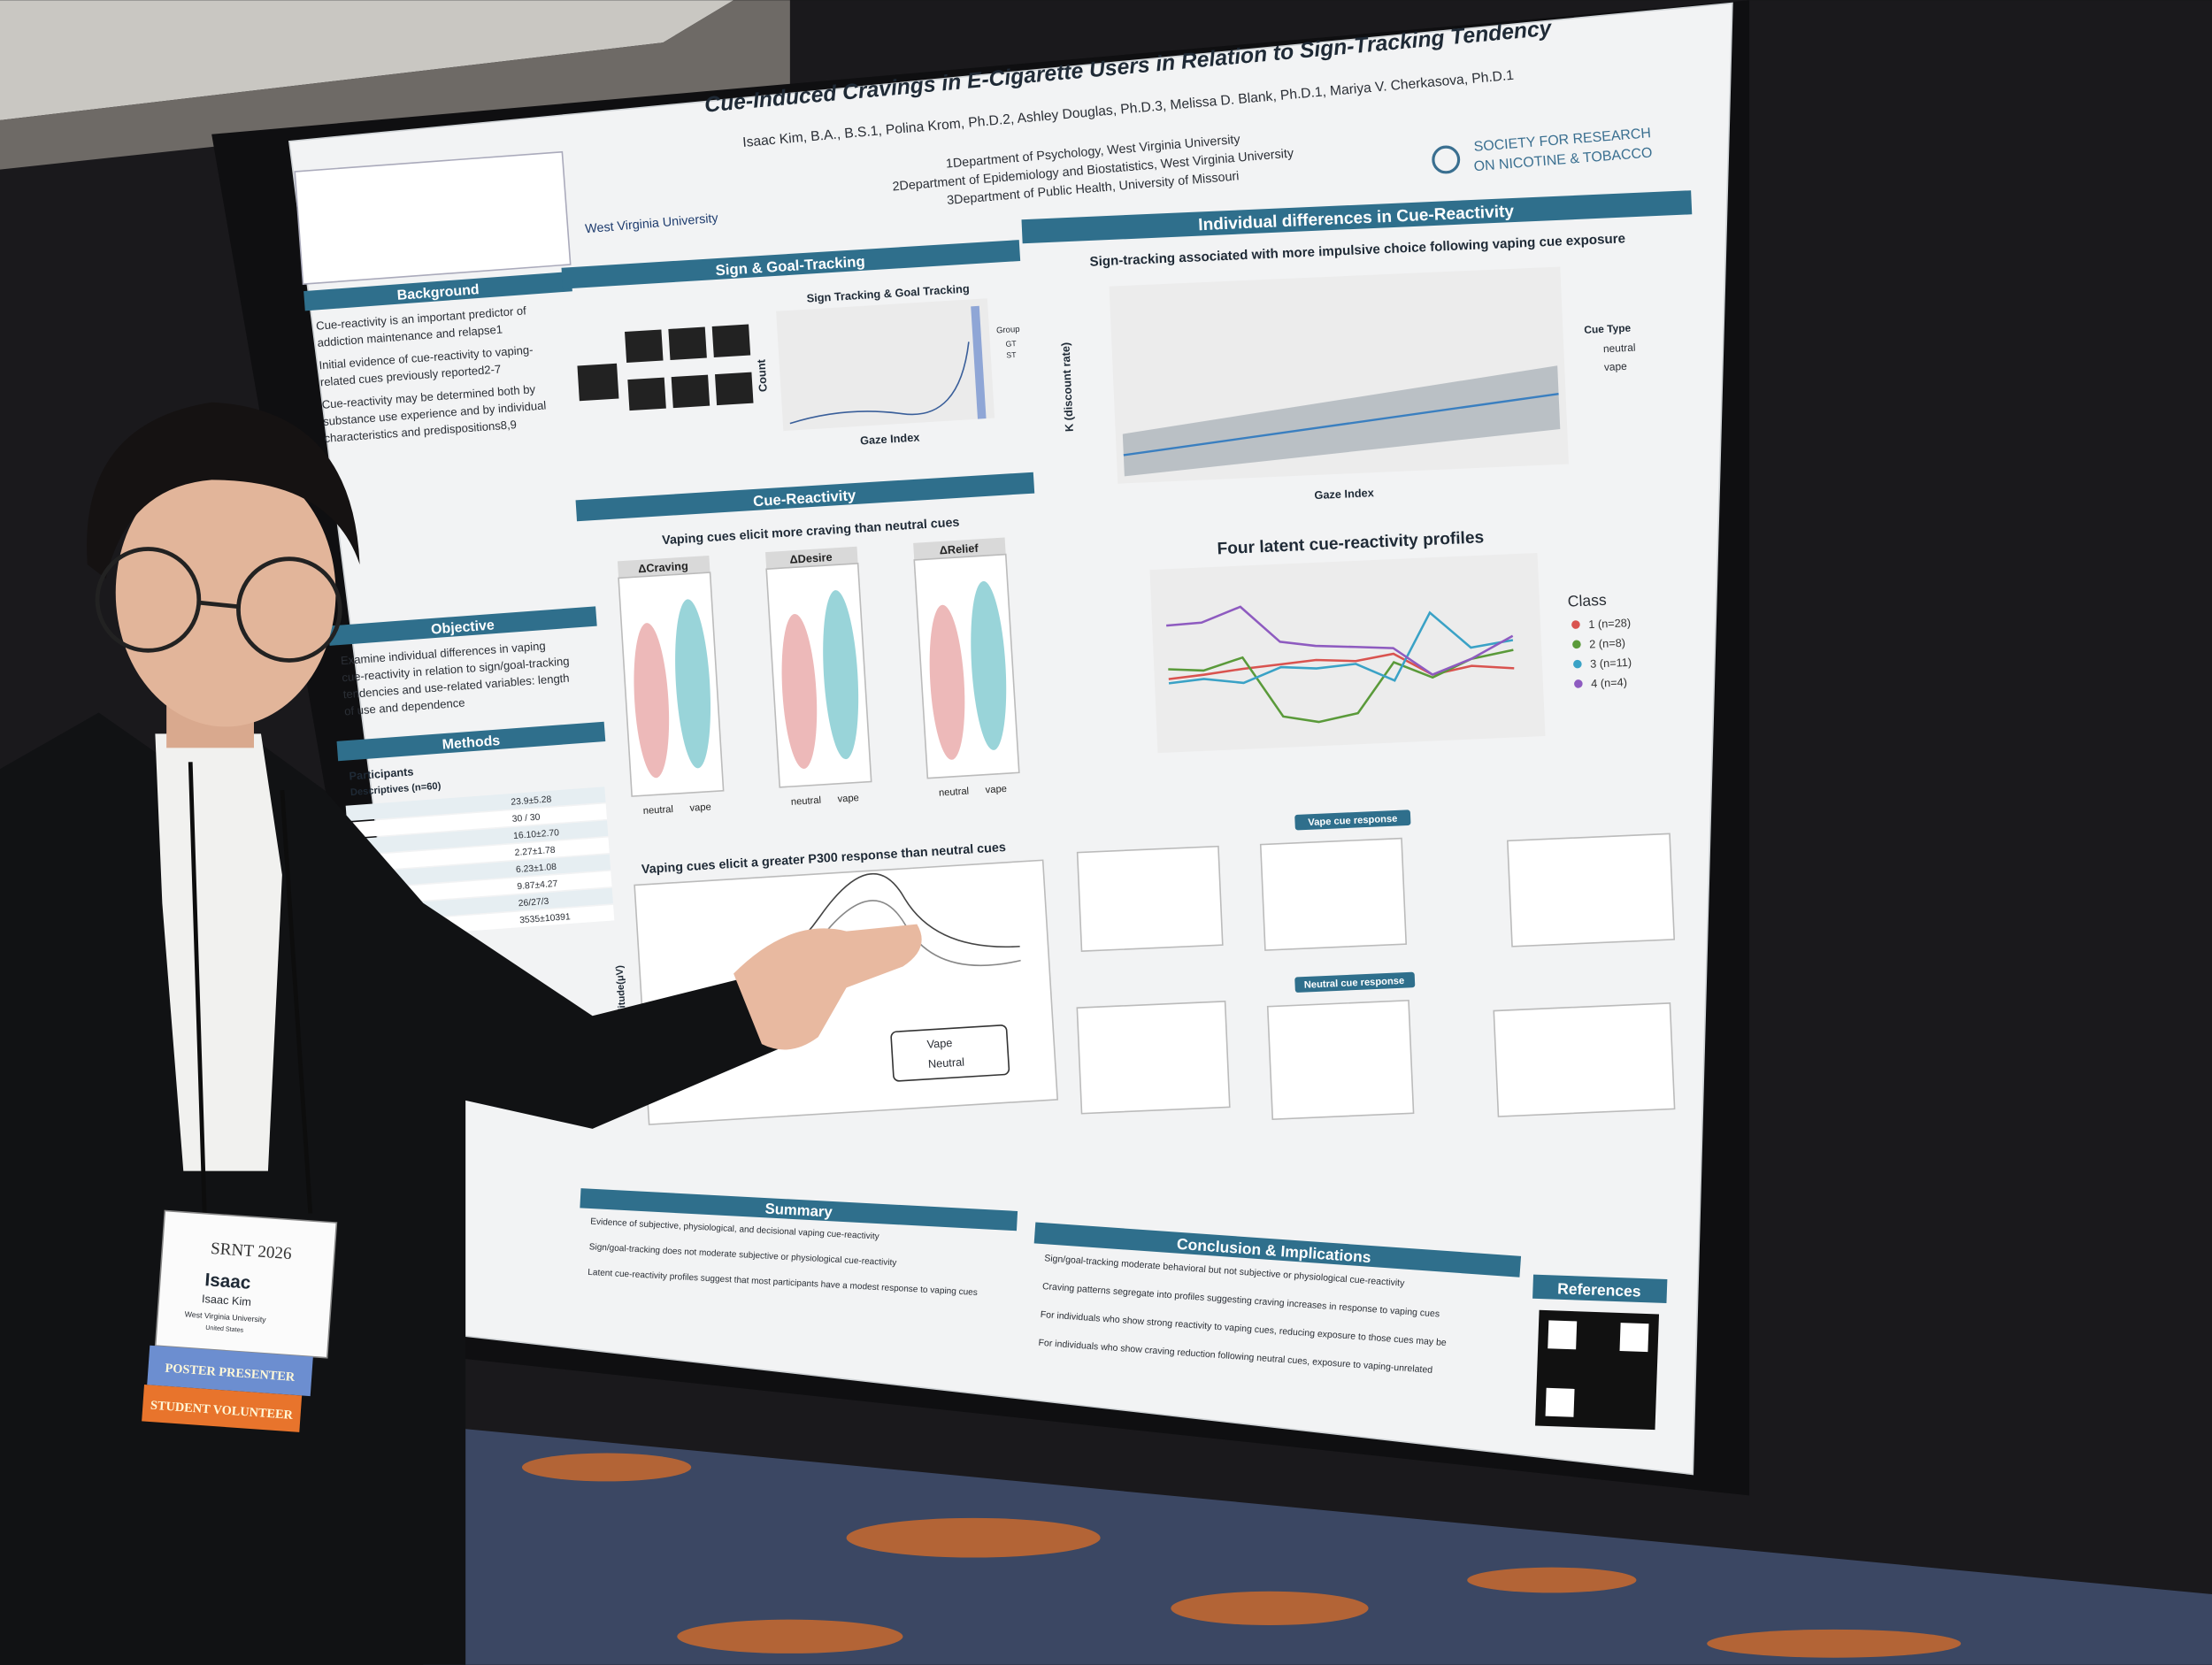  I want to click on section-header: Summary, so click(799, 1211).